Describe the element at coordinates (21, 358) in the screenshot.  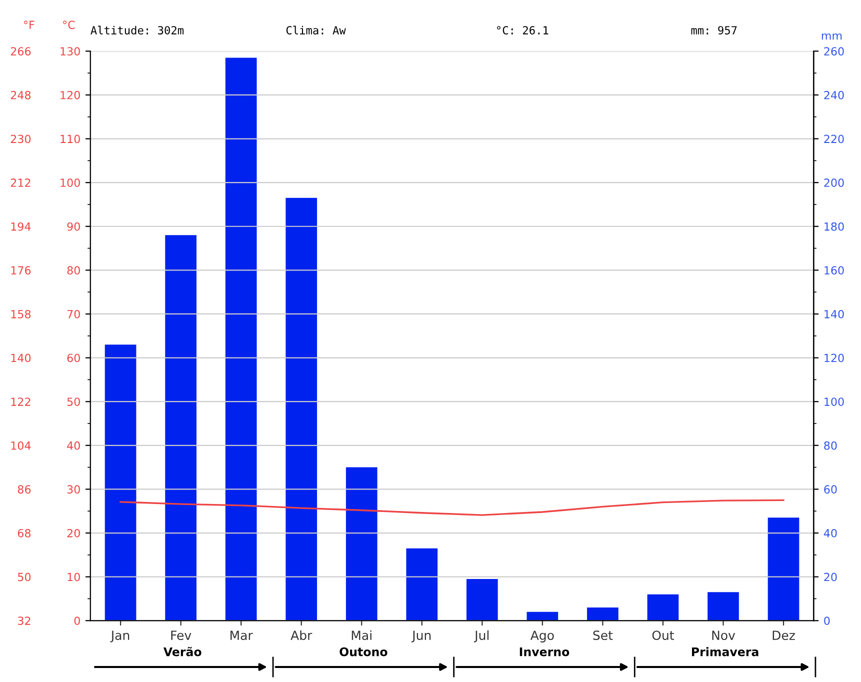
I see `y3-tick-label: 140` at that location.